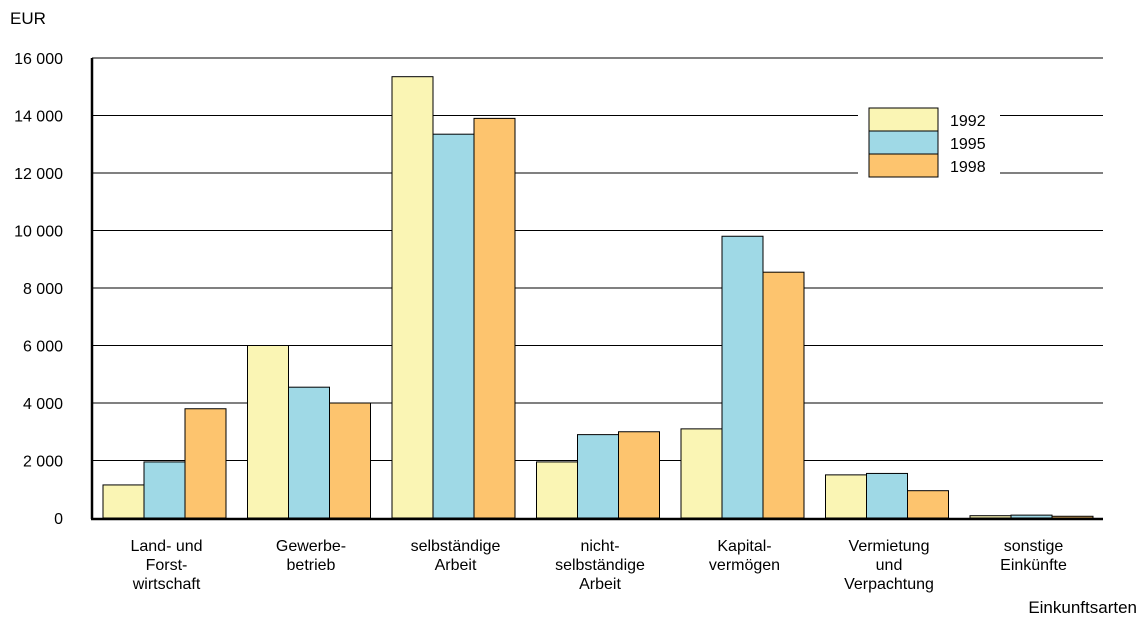  I want to click on x-category-label: selbständige Arbeit, so click(456, 556).